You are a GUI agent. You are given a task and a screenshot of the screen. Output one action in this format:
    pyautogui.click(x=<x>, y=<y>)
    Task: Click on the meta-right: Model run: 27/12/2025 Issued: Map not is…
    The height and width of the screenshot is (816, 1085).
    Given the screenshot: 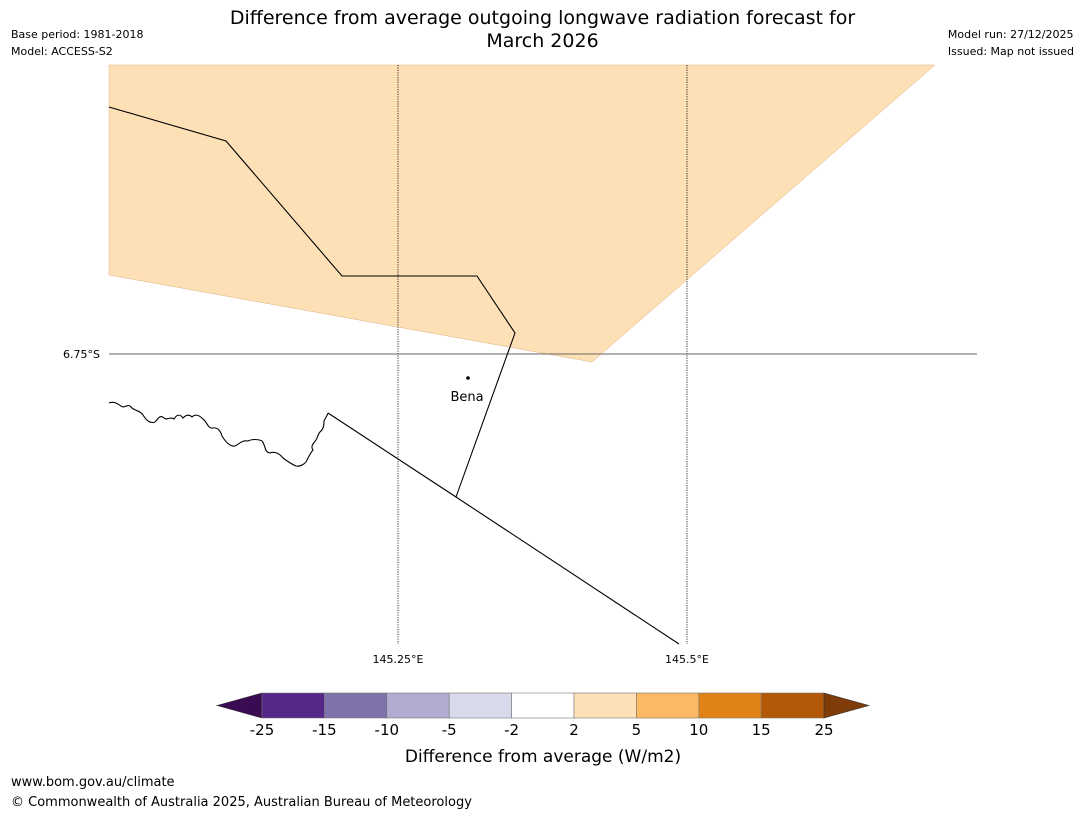 What is the action you would take?
    pyautogui.click(x=1011, y=43)
    